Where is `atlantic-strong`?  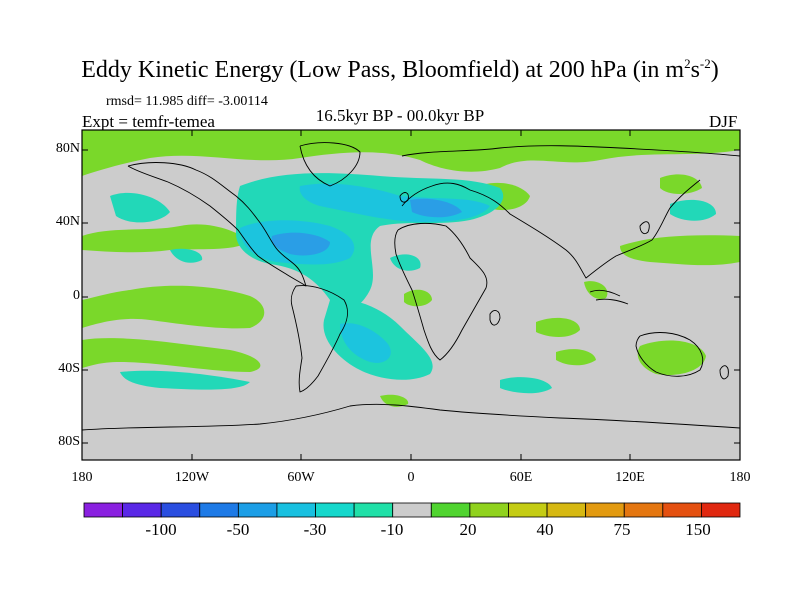 atlantic-strong is located at coordinates (436, 208).